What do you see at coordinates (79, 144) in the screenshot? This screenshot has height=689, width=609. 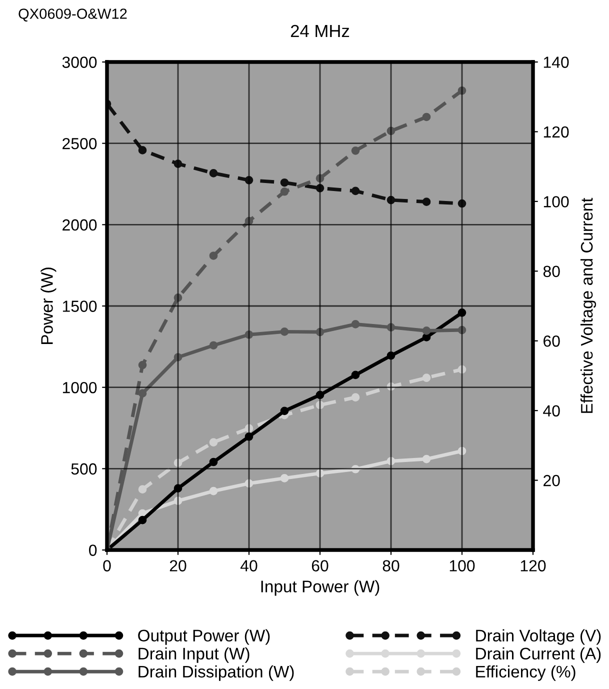 I see `y-tick-label: 2500` at bounding box center [79, 144].